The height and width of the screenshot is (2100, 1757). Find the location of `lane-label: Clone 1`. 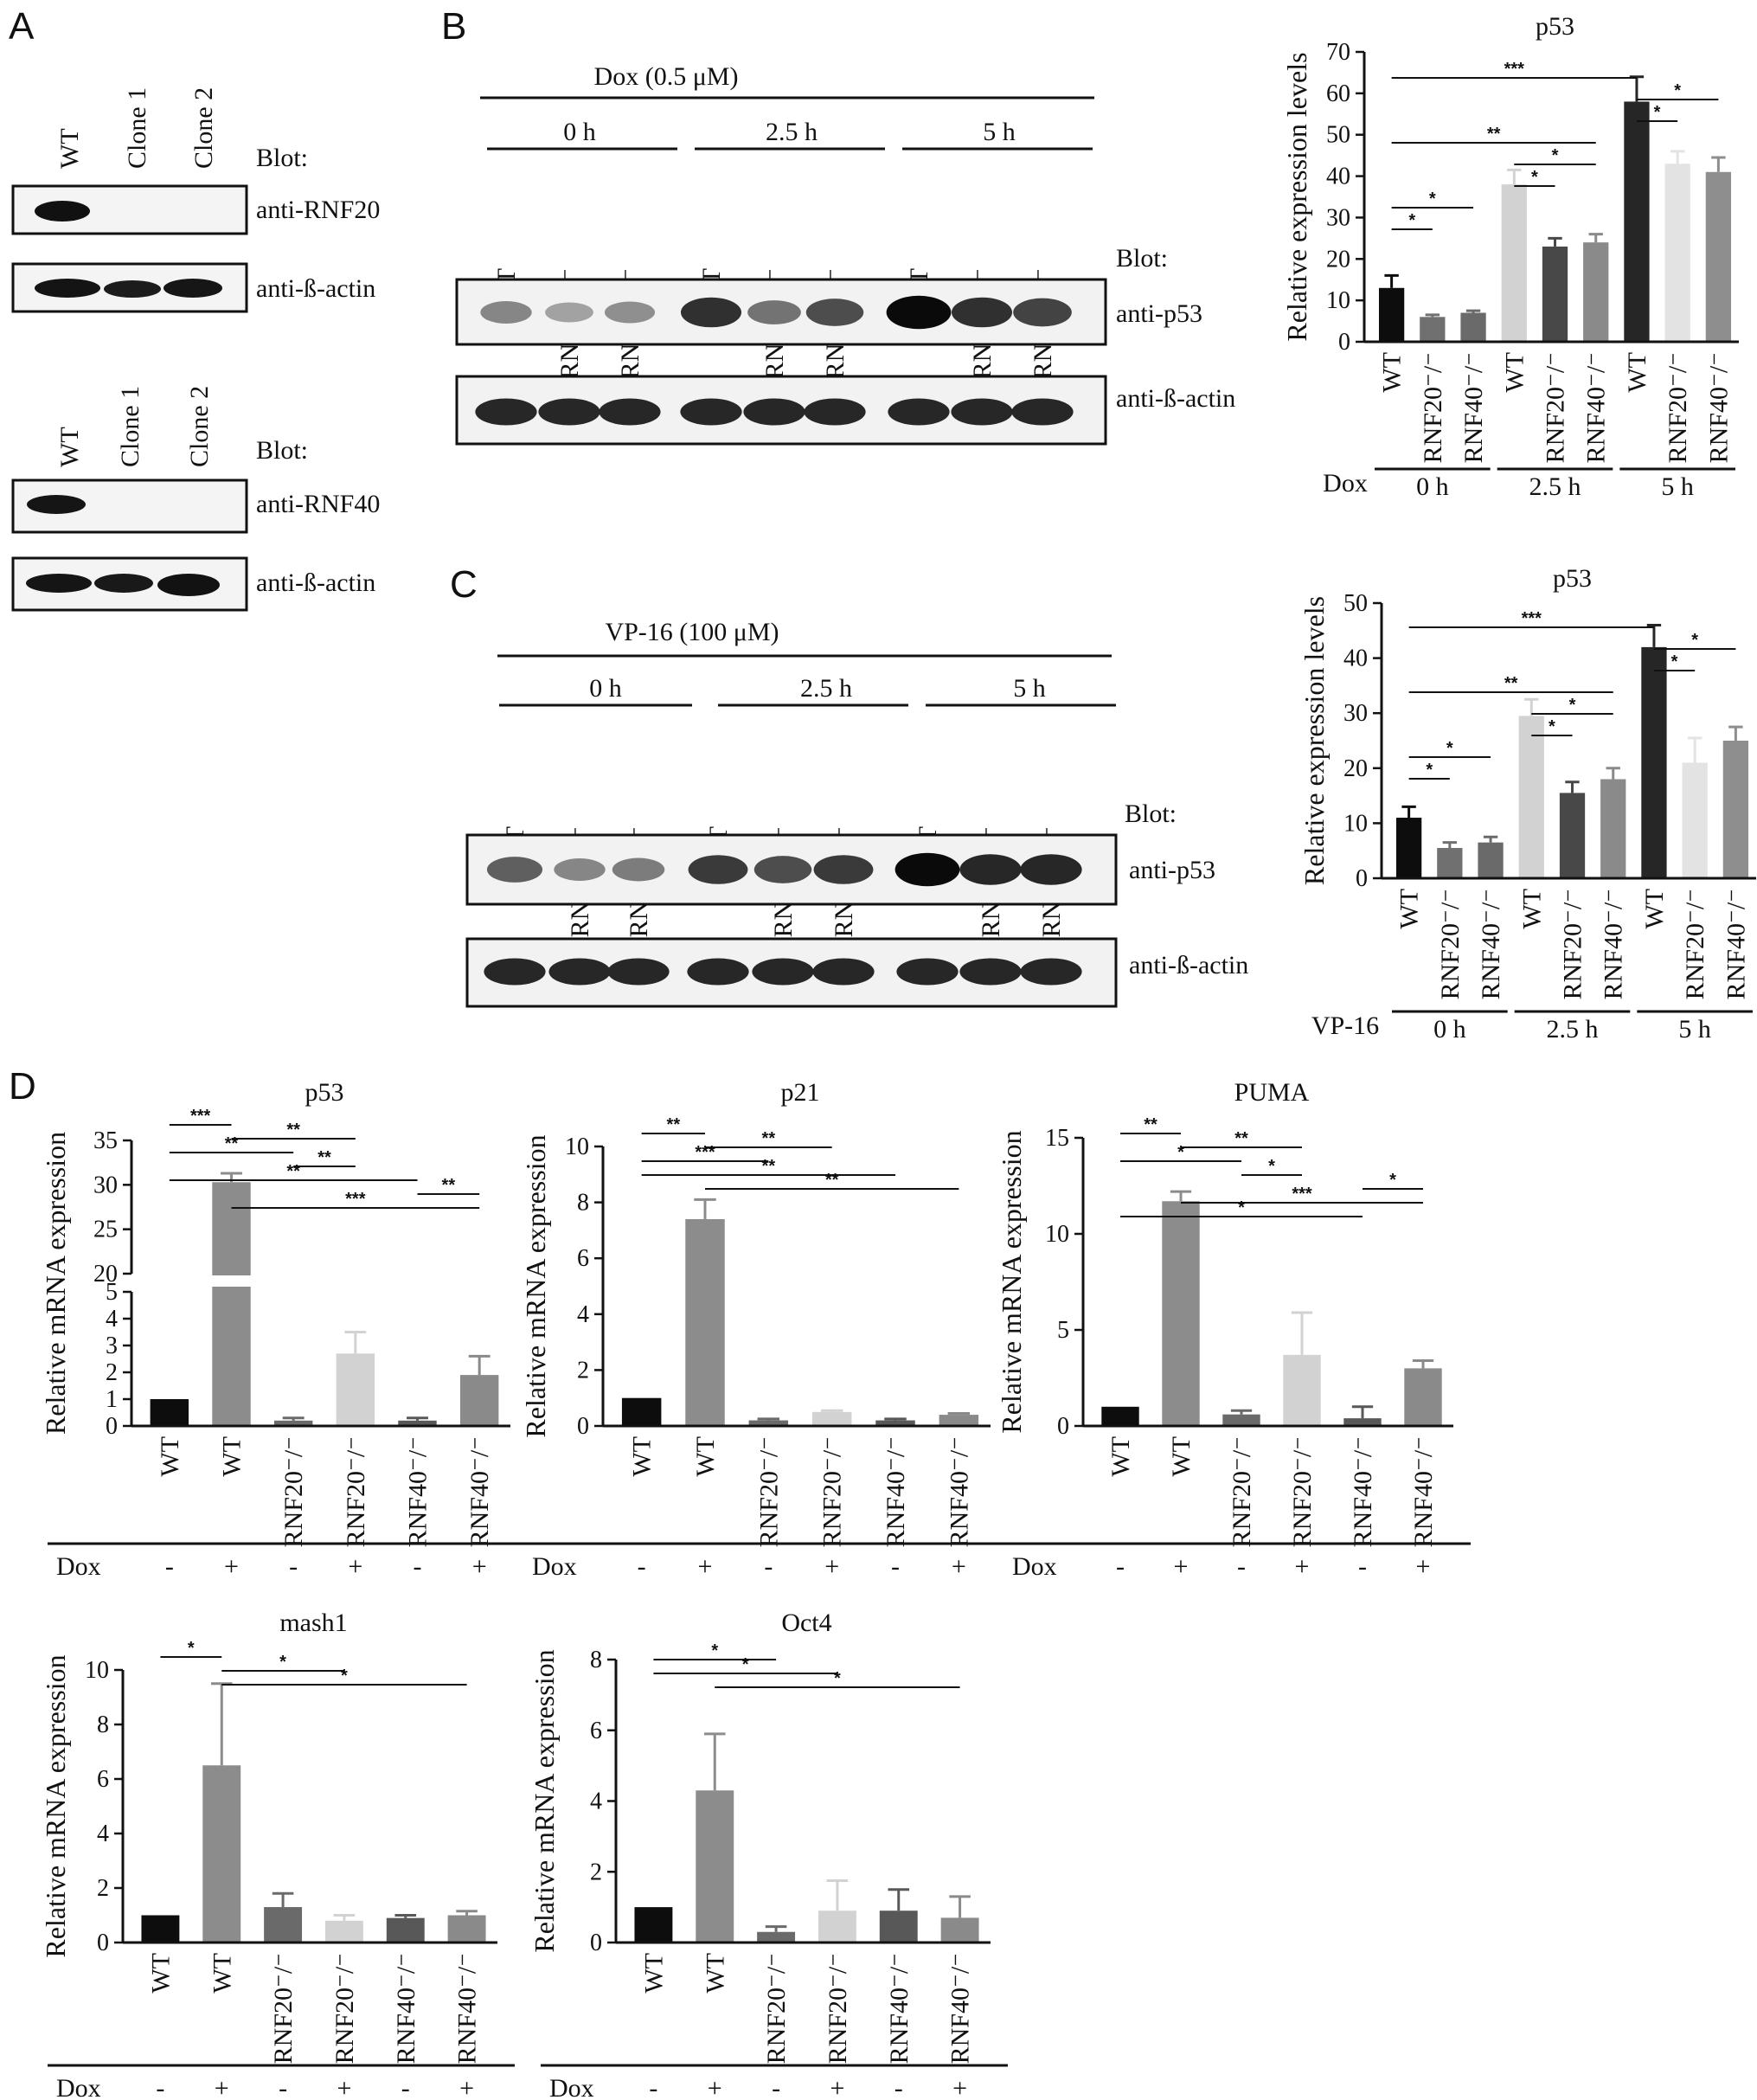

lane-label: Clone 1 is located at coordinates (137, 128).